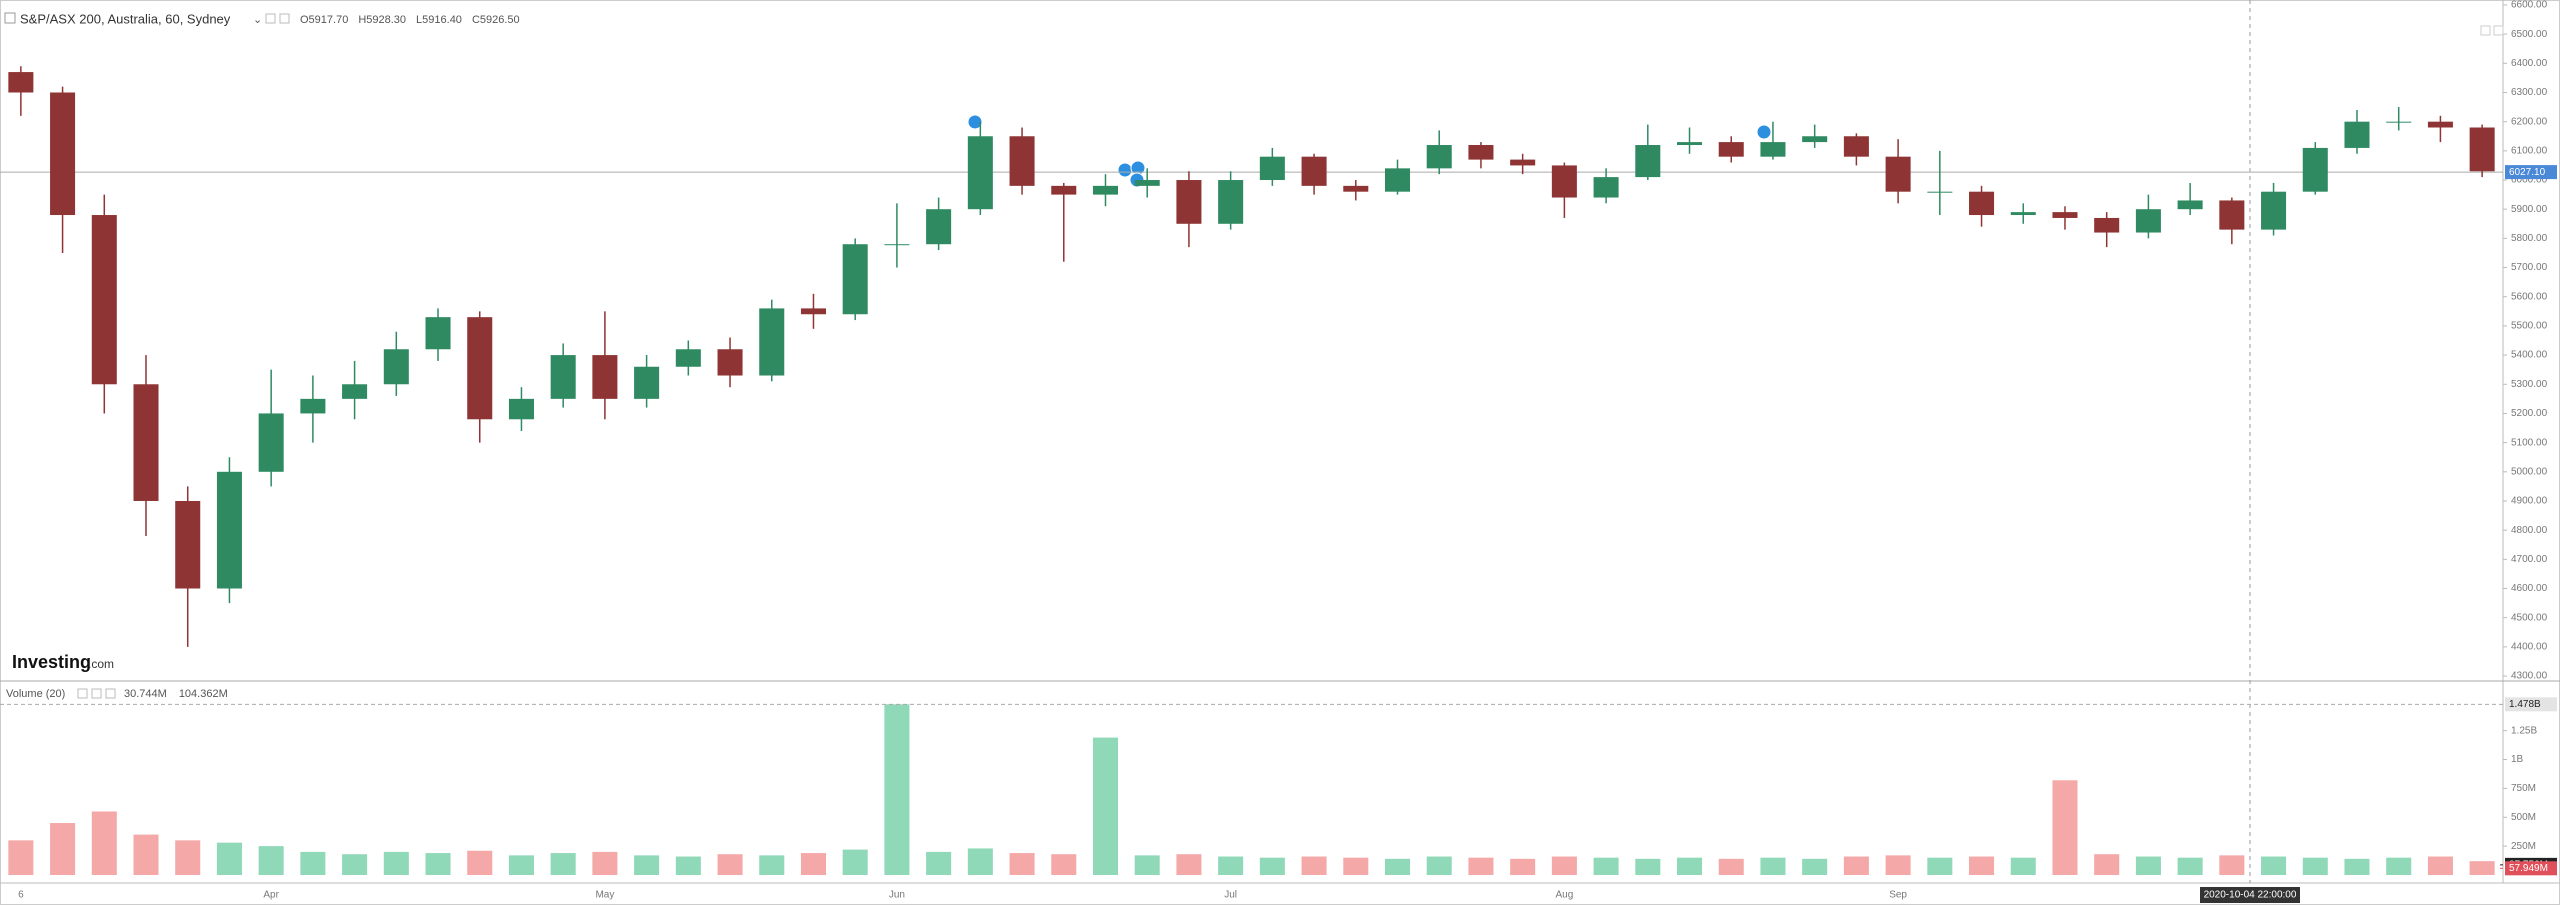  What do you see at coordinates (897, 895) in the screenshot?
I see `x-tick-label: Jun` at bounding box center [897, 895].